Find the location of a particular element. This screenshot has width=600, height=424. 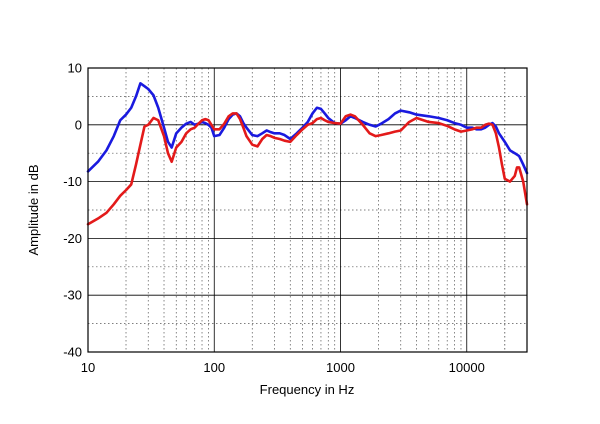

y-tick-labels: 10 0 -10 -20 -30 -40 is located at coordinates (72, 210).